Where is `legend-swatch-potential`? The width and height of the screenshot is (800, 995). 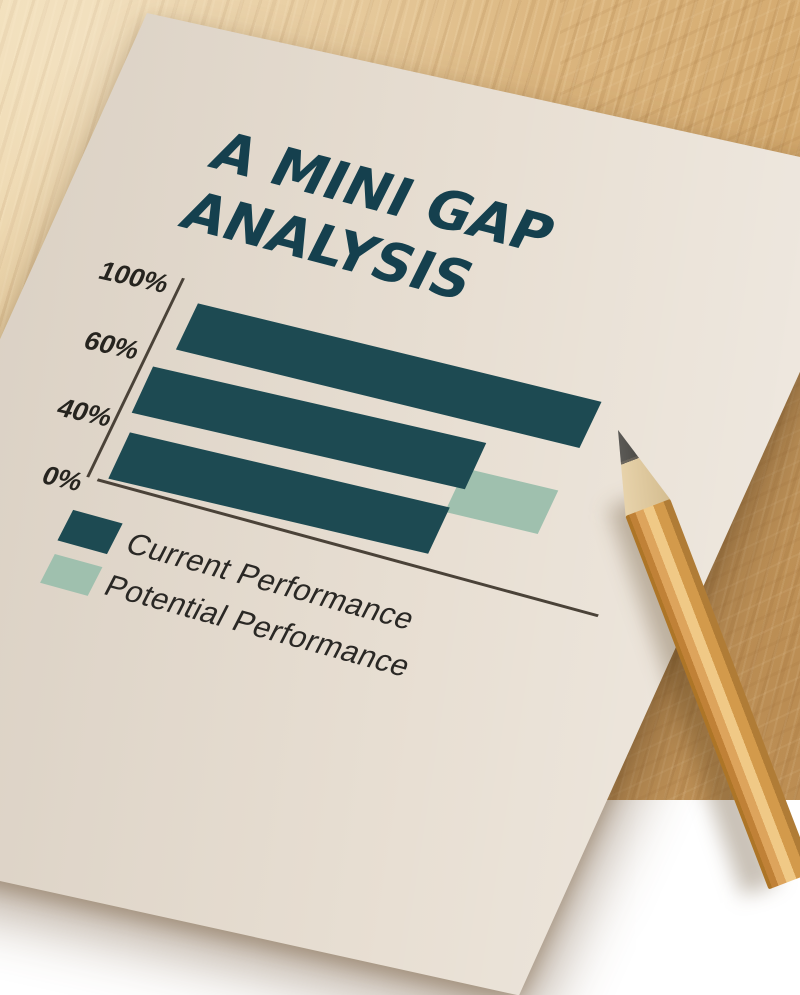
legend-swatch-potential is located at coordinates (71, 575).